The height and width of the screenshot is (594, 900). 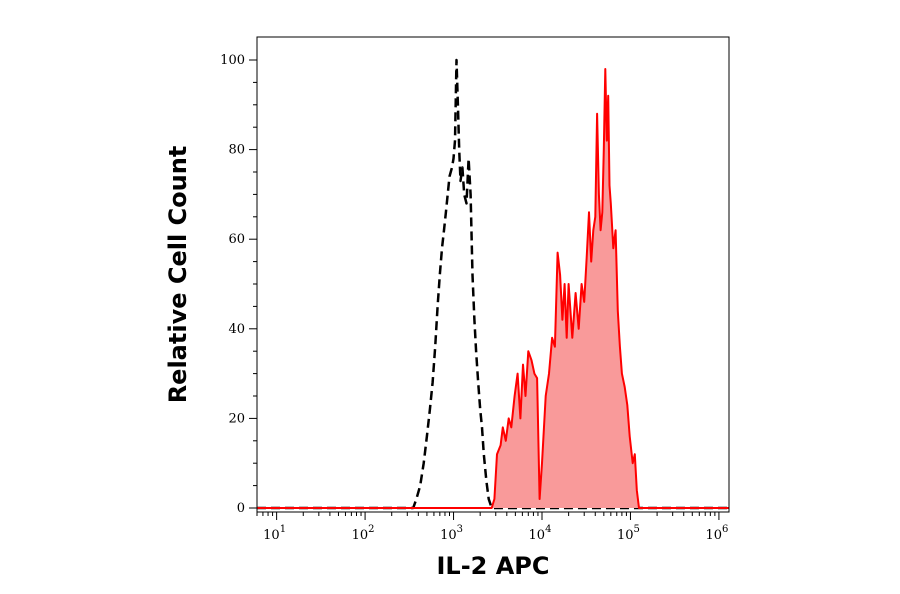 I want to click on y-tick-label: 0, so click(x=241, y=508).